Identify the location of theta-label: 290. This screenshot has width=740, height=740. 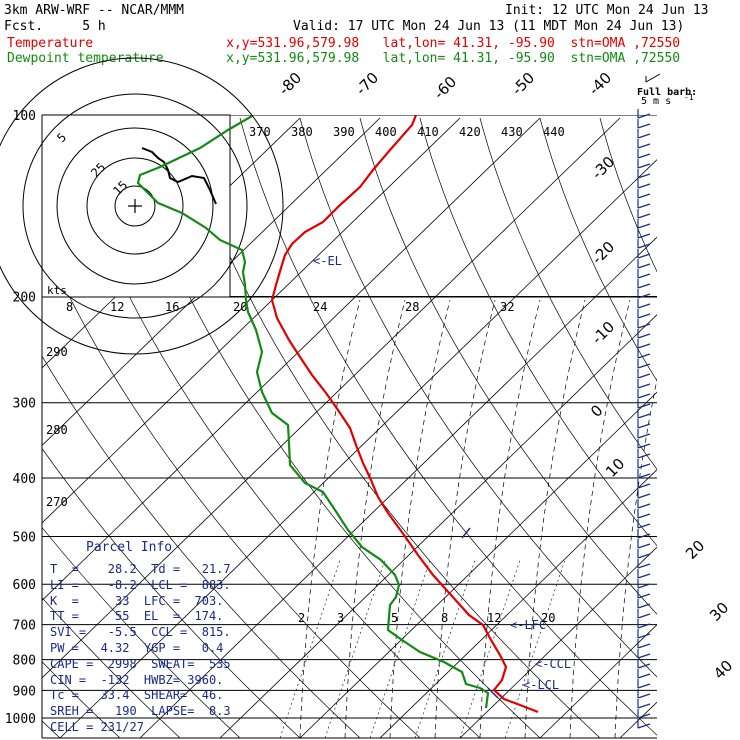
(57, 352).